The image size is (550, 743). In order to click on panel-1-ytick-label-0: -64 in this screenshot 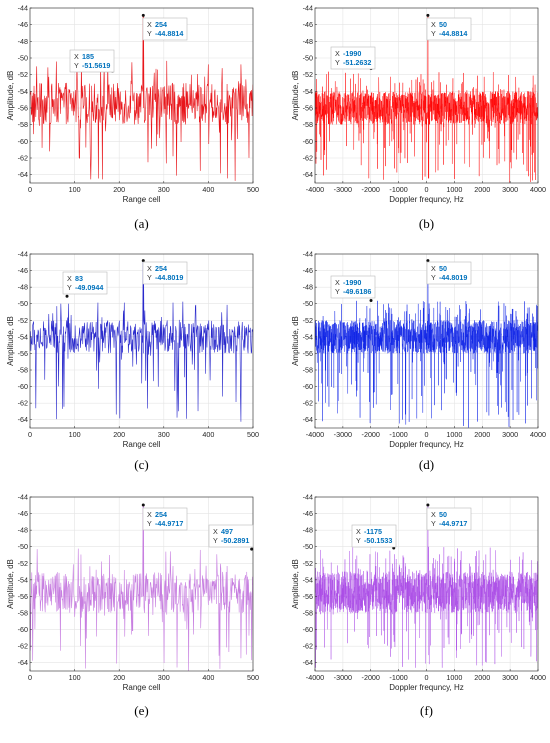, I will do `click(23, 174)`.